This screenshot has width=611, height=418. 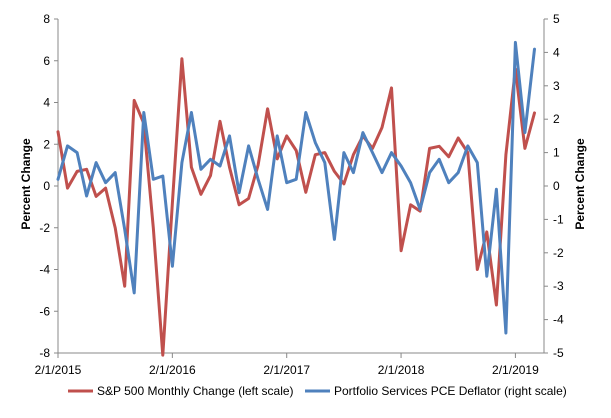 I want to click on x-tick-label: 2/1/2017, so click(x=286, y=370).